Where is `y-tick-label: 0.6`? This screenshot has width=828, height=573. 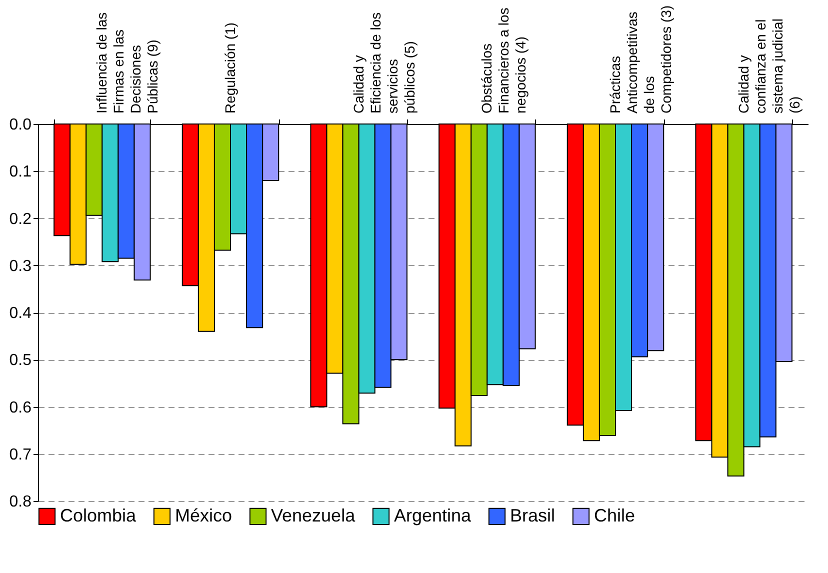
y-tick-label: 0.6 is located at coordinates (20, 407).